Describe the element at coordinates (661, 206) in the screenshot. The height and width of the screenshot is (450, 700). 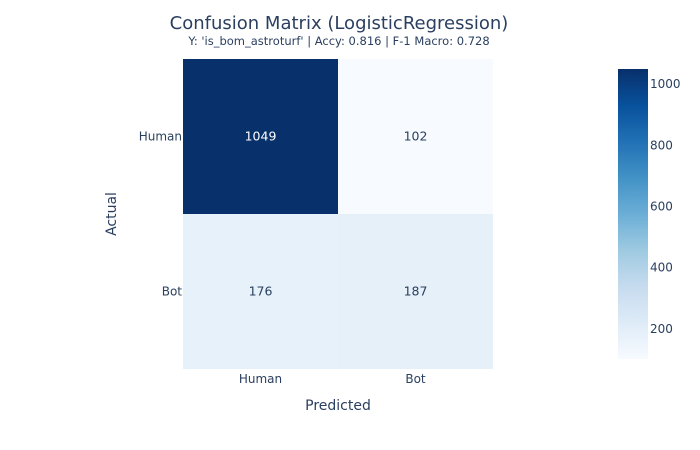
I see `colorbar-tick-label: 600` at that location.